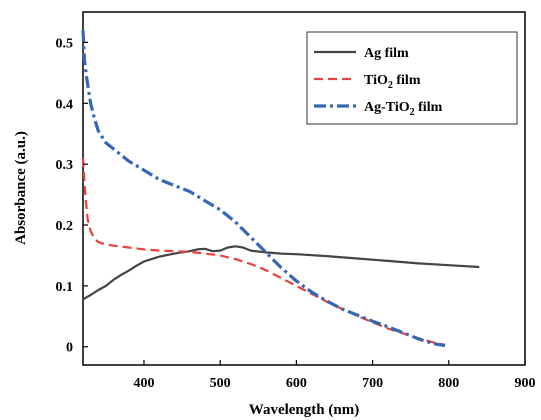 The height and width of the screenshot is (420, 541). What do you see at coordinates (69, 348) in the screenshot?
I see `y-tick-label: 0` at bounding box center [69, 348].